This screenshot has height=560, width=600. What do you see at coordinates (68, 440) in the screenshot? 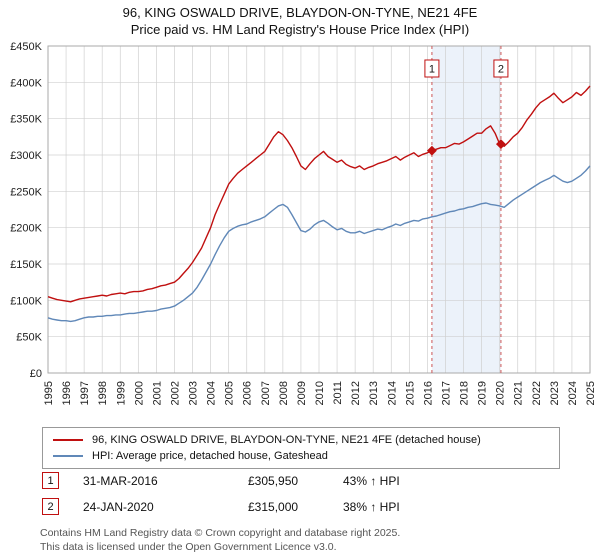
I see `property-line-swatch` at bounding box center [68, 440].